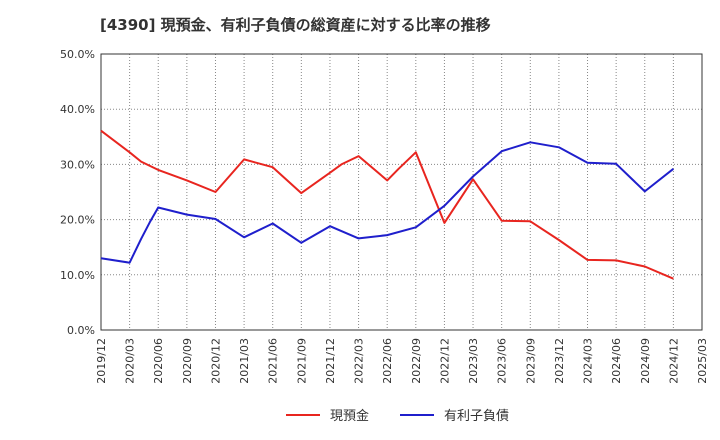 Image resolution: width=720 pixels, height=440 pixels. Describe the element at coordinates (473, 361) in the screenshot. I see `x-tick-label: 2023/03` at that location.